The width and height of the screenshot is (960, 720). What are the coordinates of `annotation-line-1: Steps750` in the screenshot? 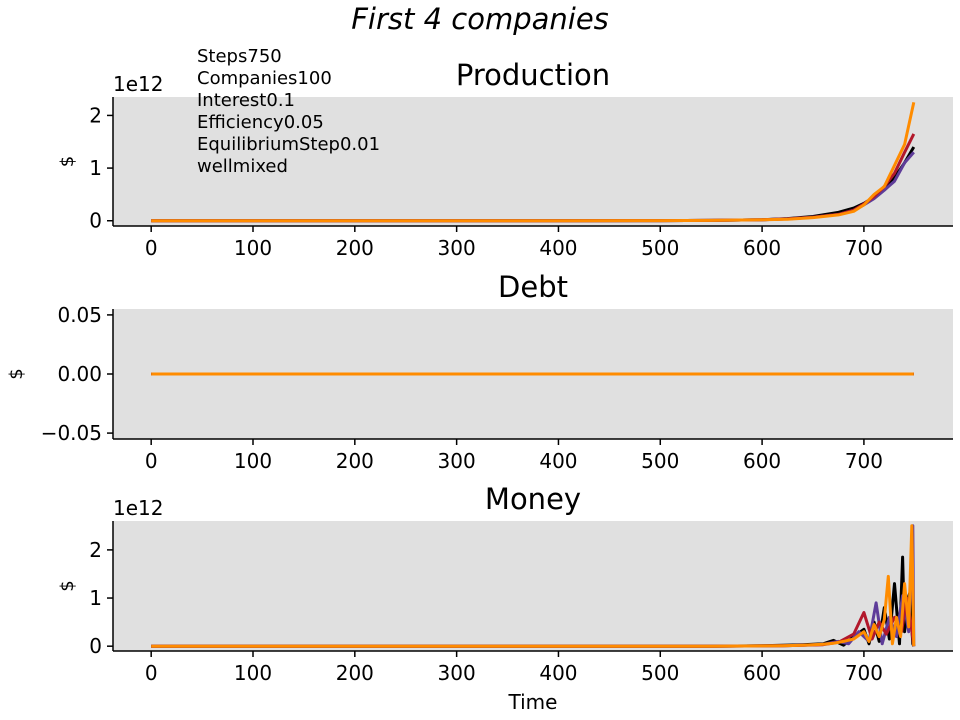 It's located at (239, 56).